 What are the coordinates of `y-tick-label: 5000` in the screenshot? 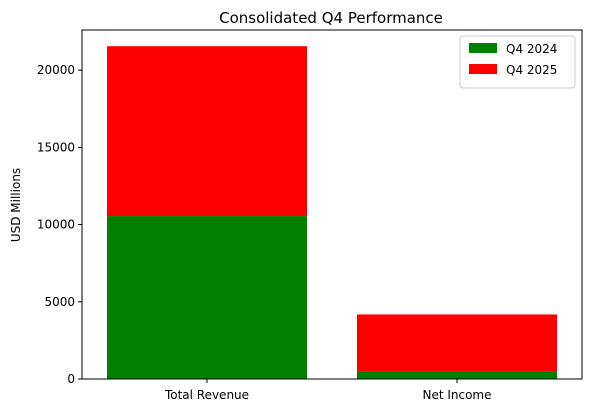 It's located at (59, 302).